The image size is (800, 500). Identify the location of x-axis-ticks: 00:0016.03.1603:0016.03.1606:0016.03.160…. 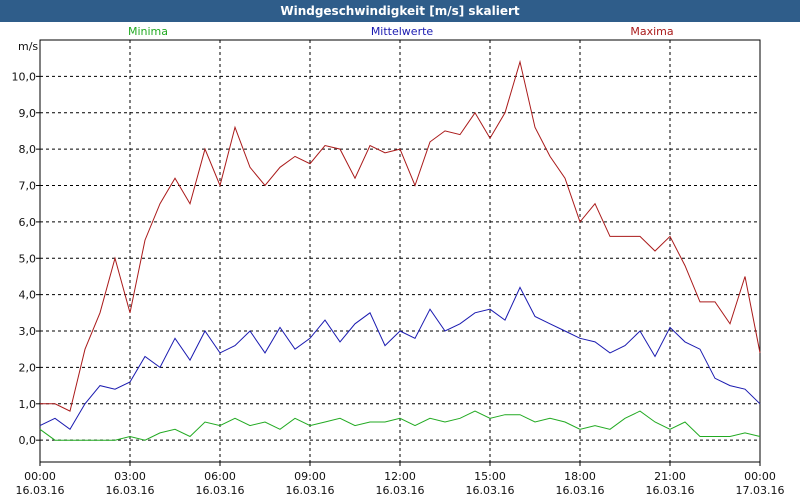
(400, 479).